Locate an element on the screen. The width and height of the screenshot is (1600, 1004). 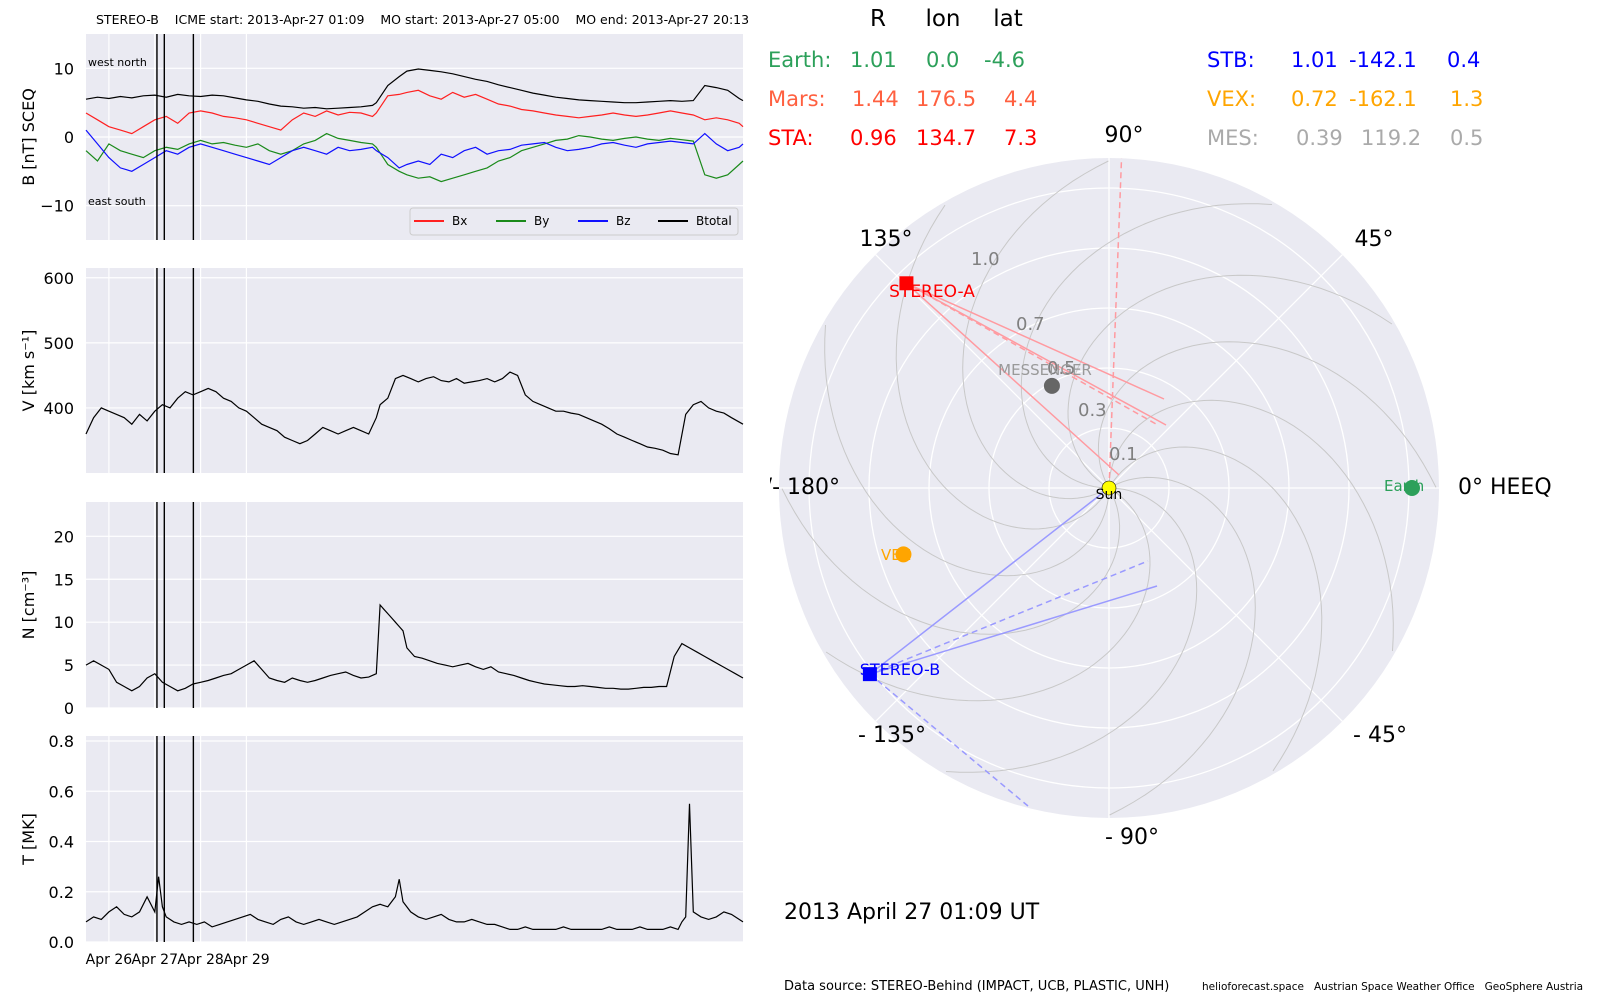
credit-helioforecast: helioforecast.space is located at coordinates (1253, 987).